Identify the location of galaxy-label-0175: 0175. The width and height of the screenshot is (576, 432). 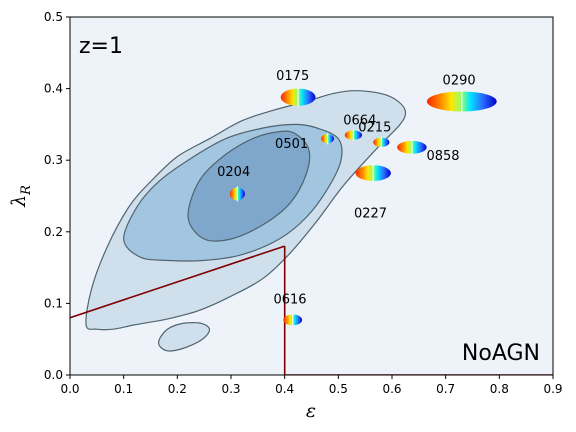
(292, 76).